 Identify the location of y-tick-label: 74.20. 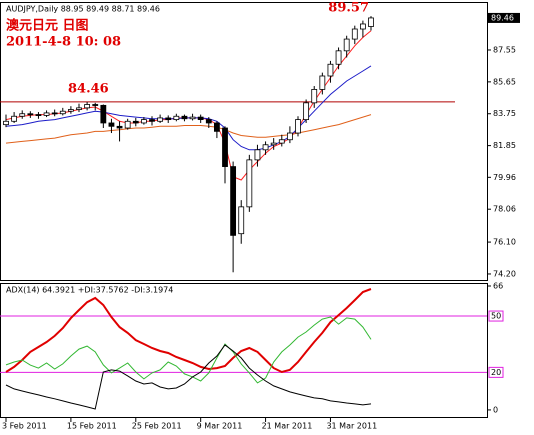
(504, 273).